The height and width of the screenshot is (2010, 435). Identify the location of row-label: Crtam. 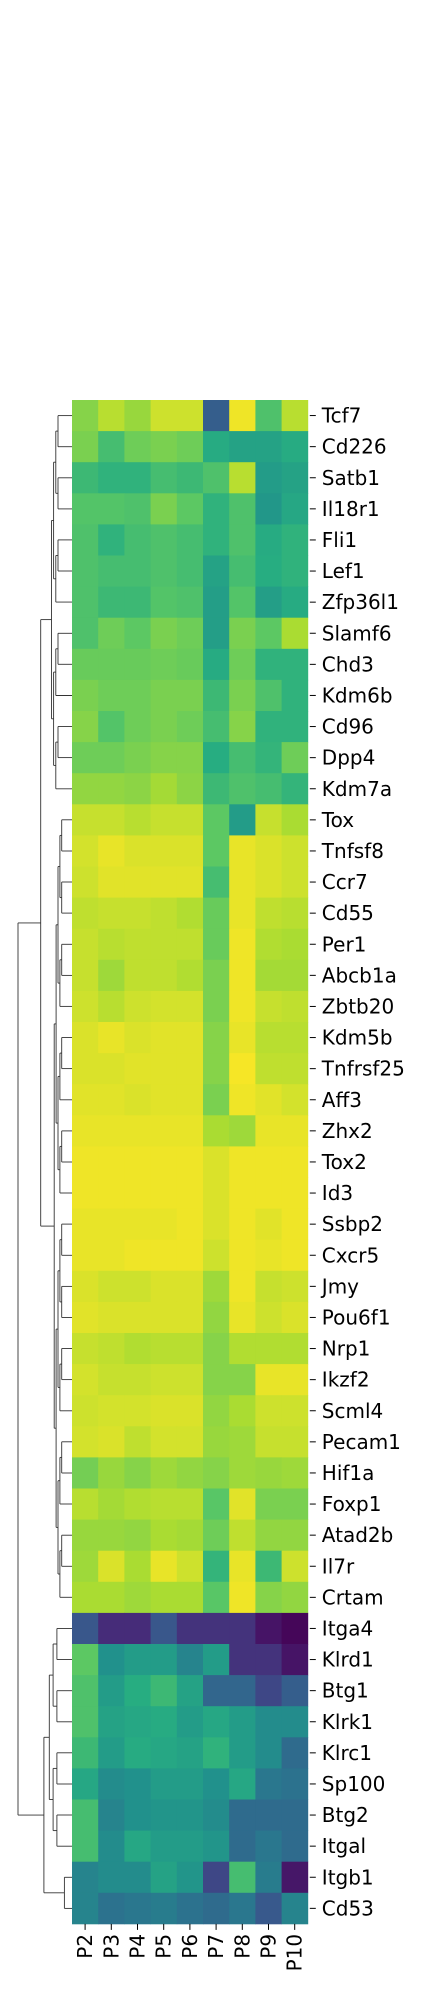
(353, 1597).